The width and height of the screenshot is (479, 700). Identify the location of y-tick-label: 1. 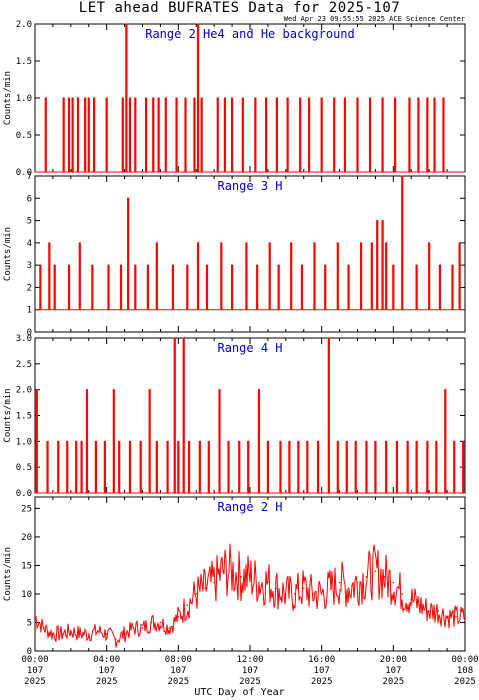
(29, 311).